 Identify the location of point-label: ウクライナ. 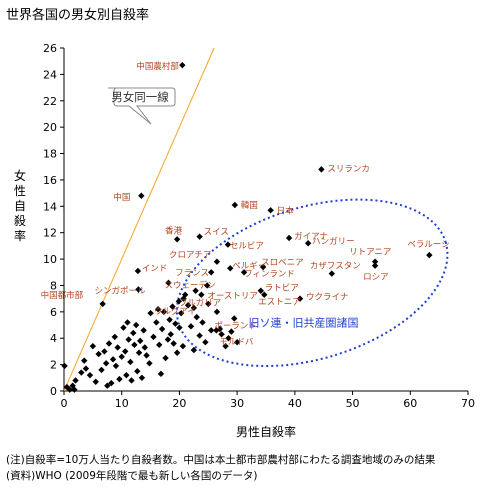
(327, 298).